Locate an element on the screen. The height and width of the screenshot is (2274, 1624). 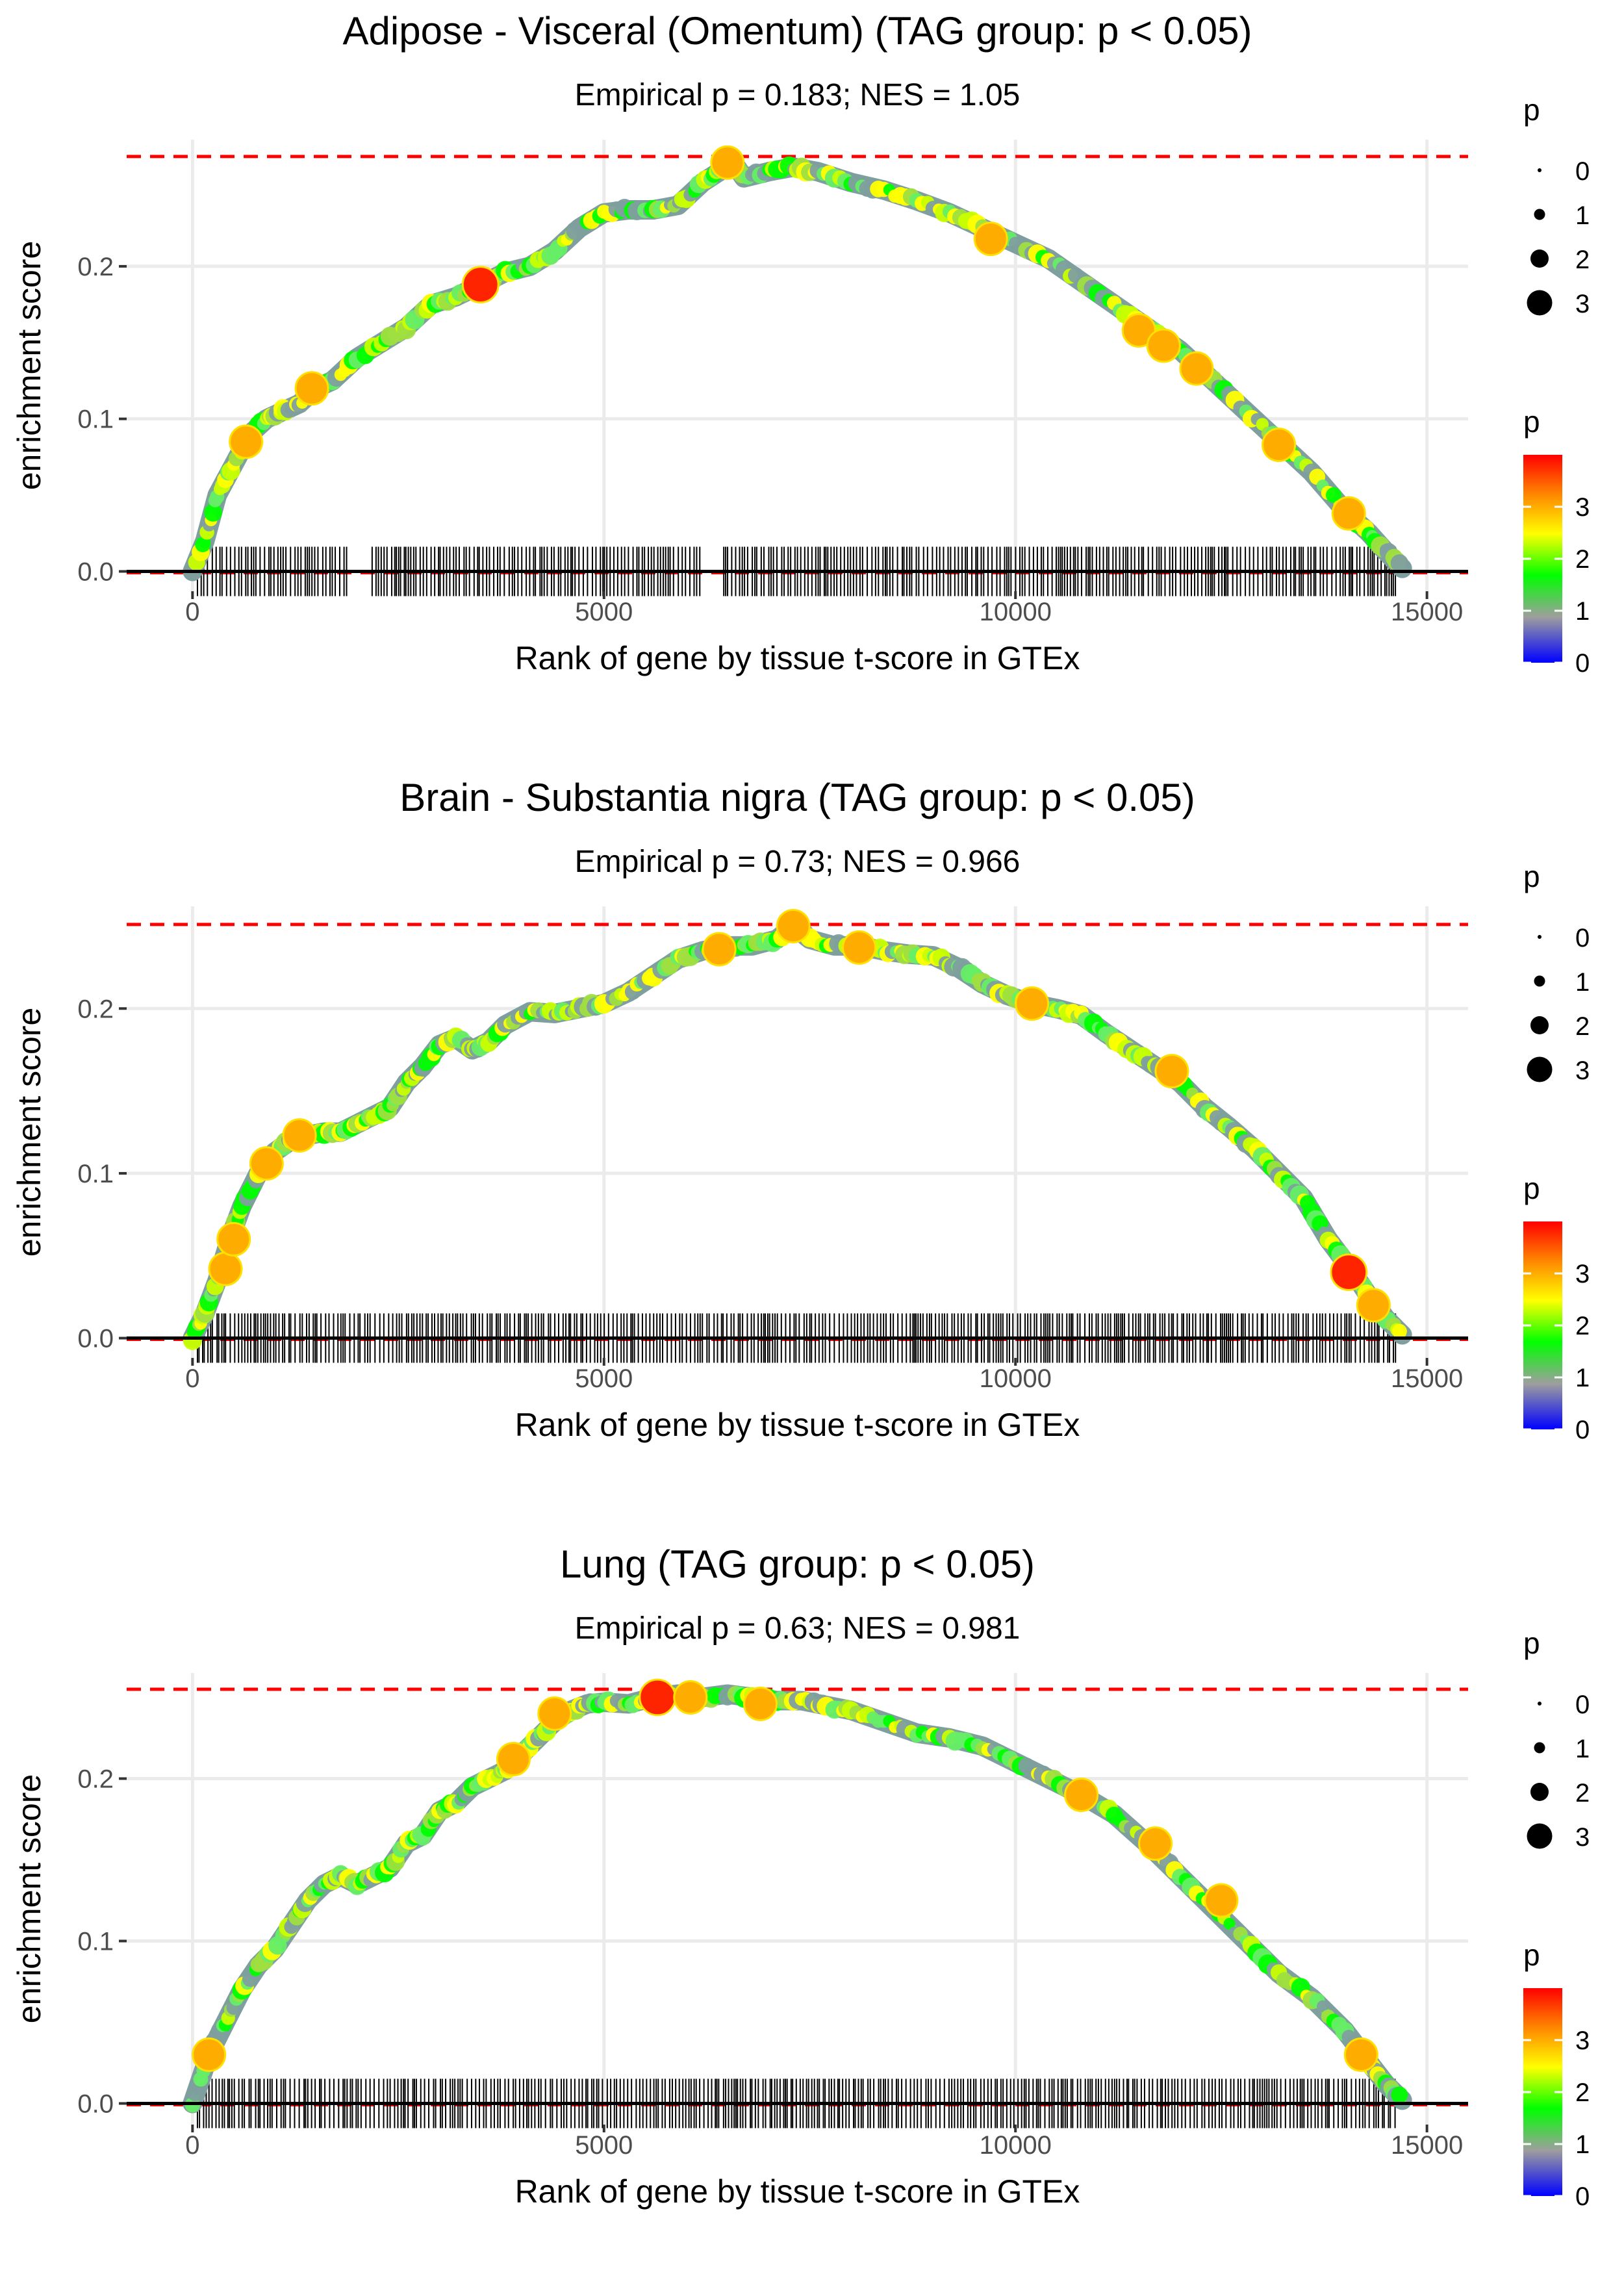
color-legend-title: p is located at coordinates (1531, 1188).